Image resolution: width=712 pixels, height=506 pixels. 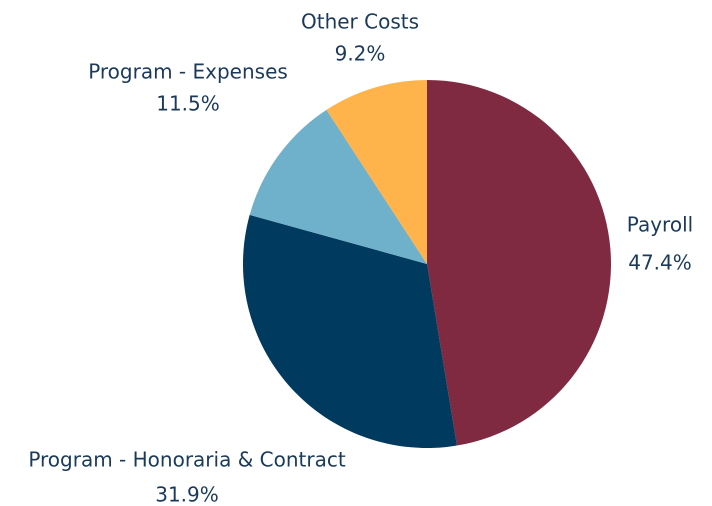 I want to click on slice-value-label: 31.9%, so click(x=187, y=494).